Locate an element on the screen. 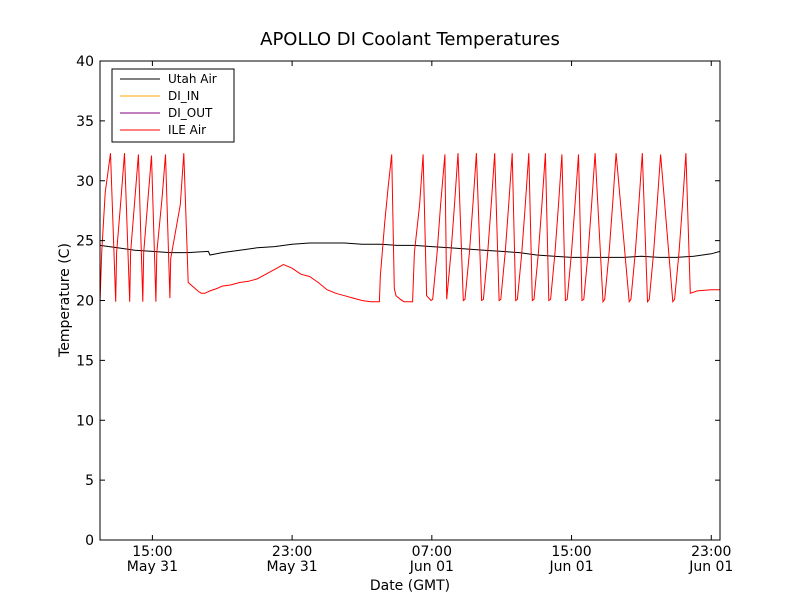  y-tick-label: 5 is located at coordinates (89, 481).